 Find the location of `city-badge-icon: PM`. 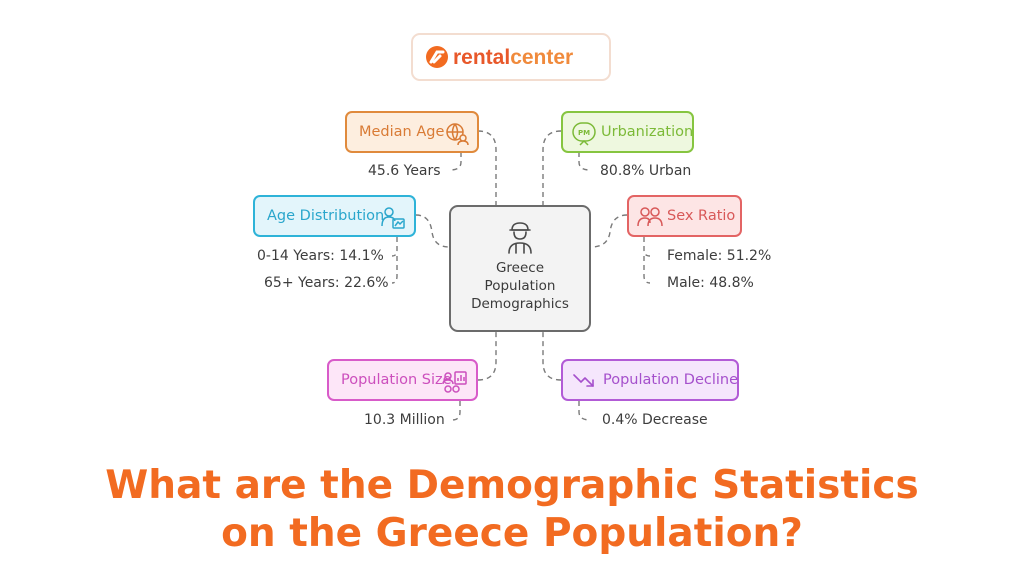

city-badge-icon: PM is located at coordinates (584, 134).